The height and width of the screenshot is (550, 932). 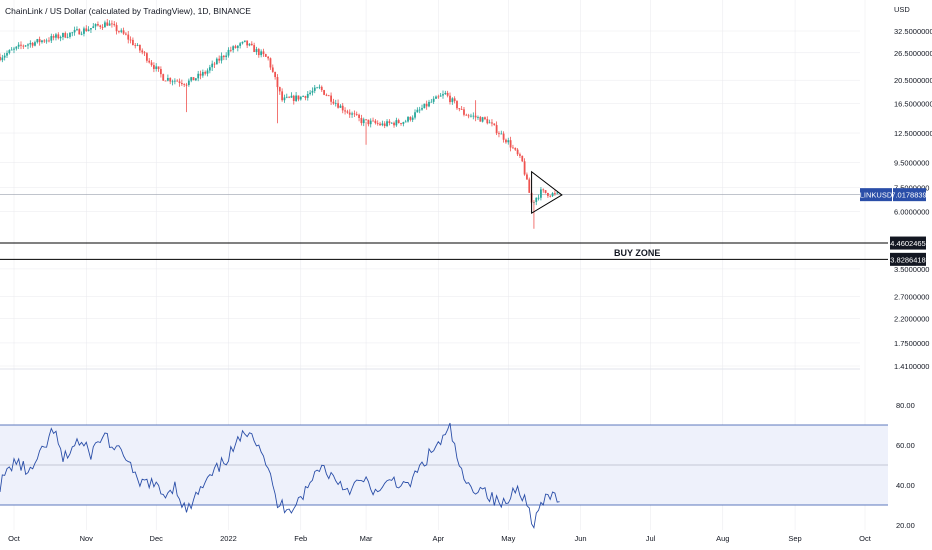 I want to click on price-axis-tick-6: 7.5000000, so click(x=911, y=188).